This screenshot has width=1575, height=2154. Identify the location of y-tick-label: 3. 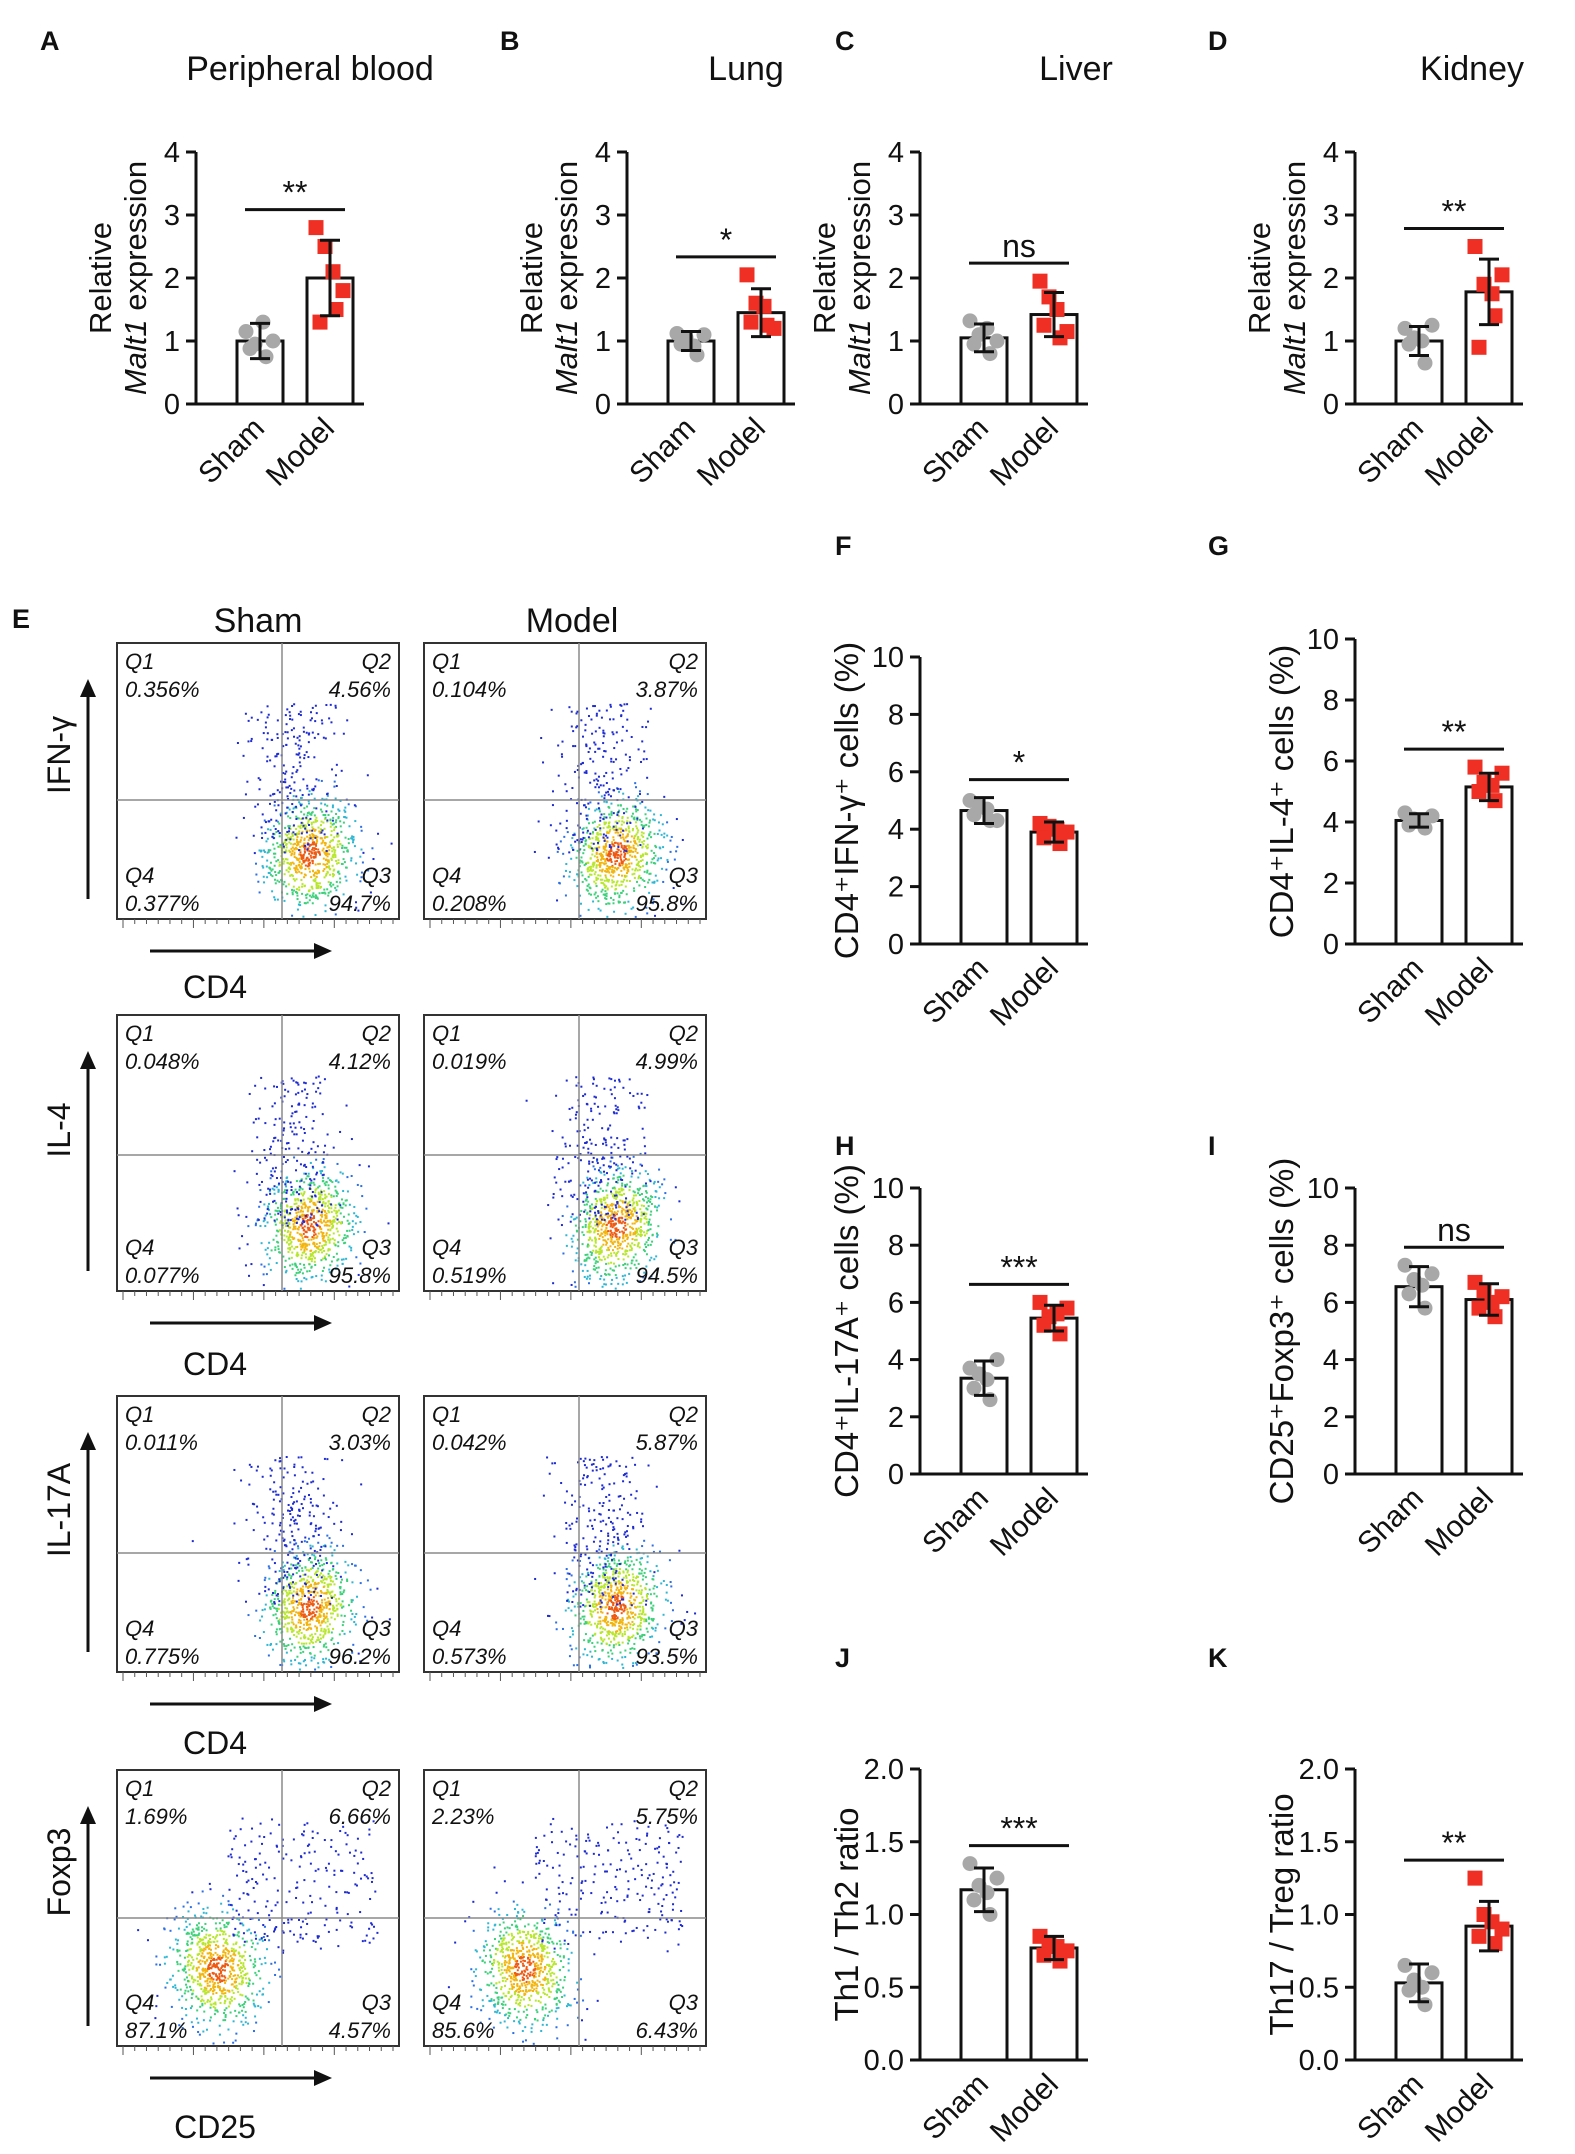
(172, 216).